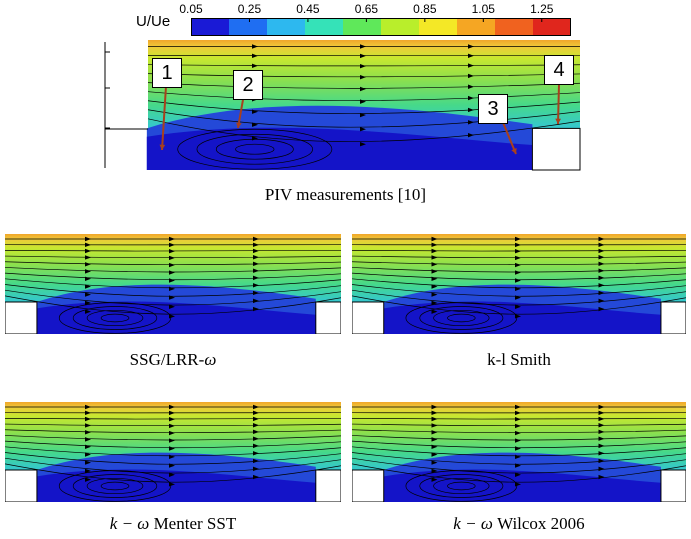 Image resolution: width=691 pixels, height=539 pixels. I want to click on wilcox-caption-math: k − ω, so click(473, 523).